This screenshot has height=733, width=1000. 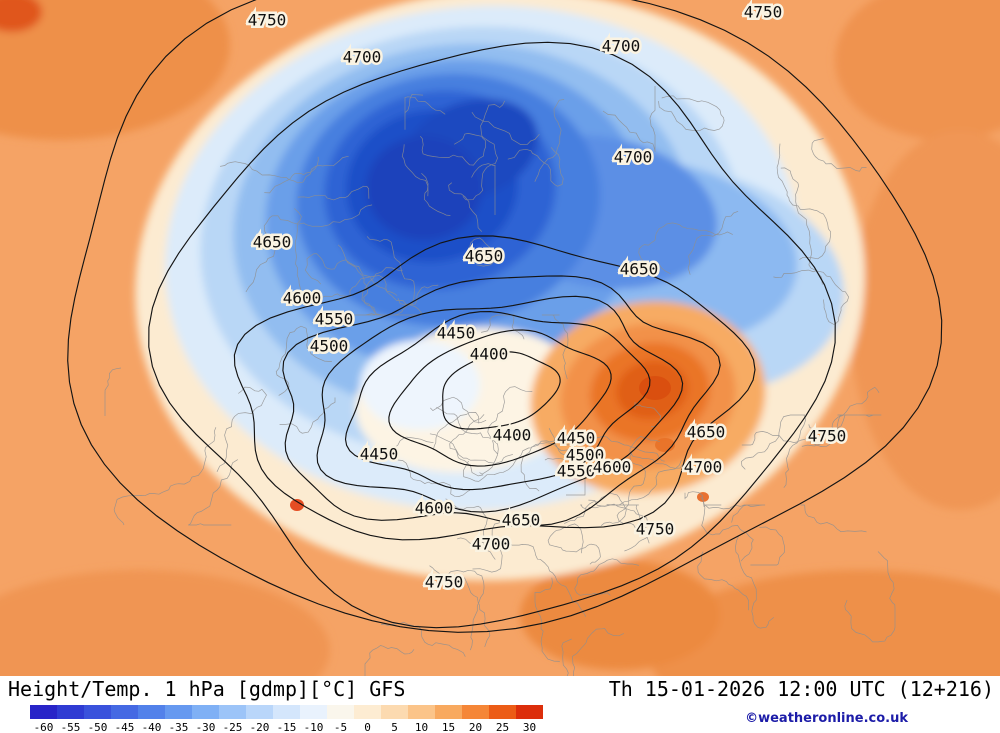 I want to click on copyright-link: ©weatheronline.co.uk, so click(x=826, y=718).